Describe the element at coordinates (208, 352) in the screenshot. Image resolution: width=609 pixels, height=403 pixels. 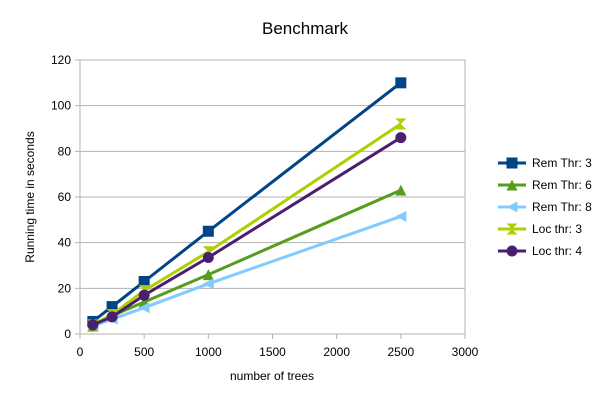
I see `x-tick-label: 1000` at that location.